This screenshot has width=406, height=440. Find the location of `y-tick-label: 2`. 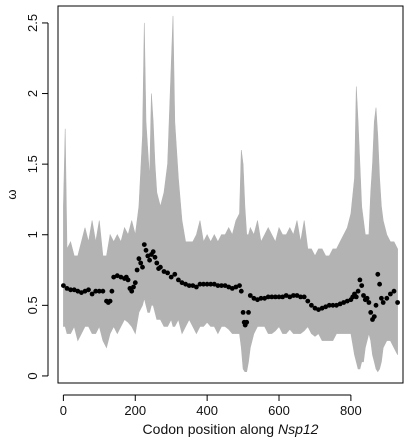

y-tick-label: 2 is located at coordinates (32, 93).